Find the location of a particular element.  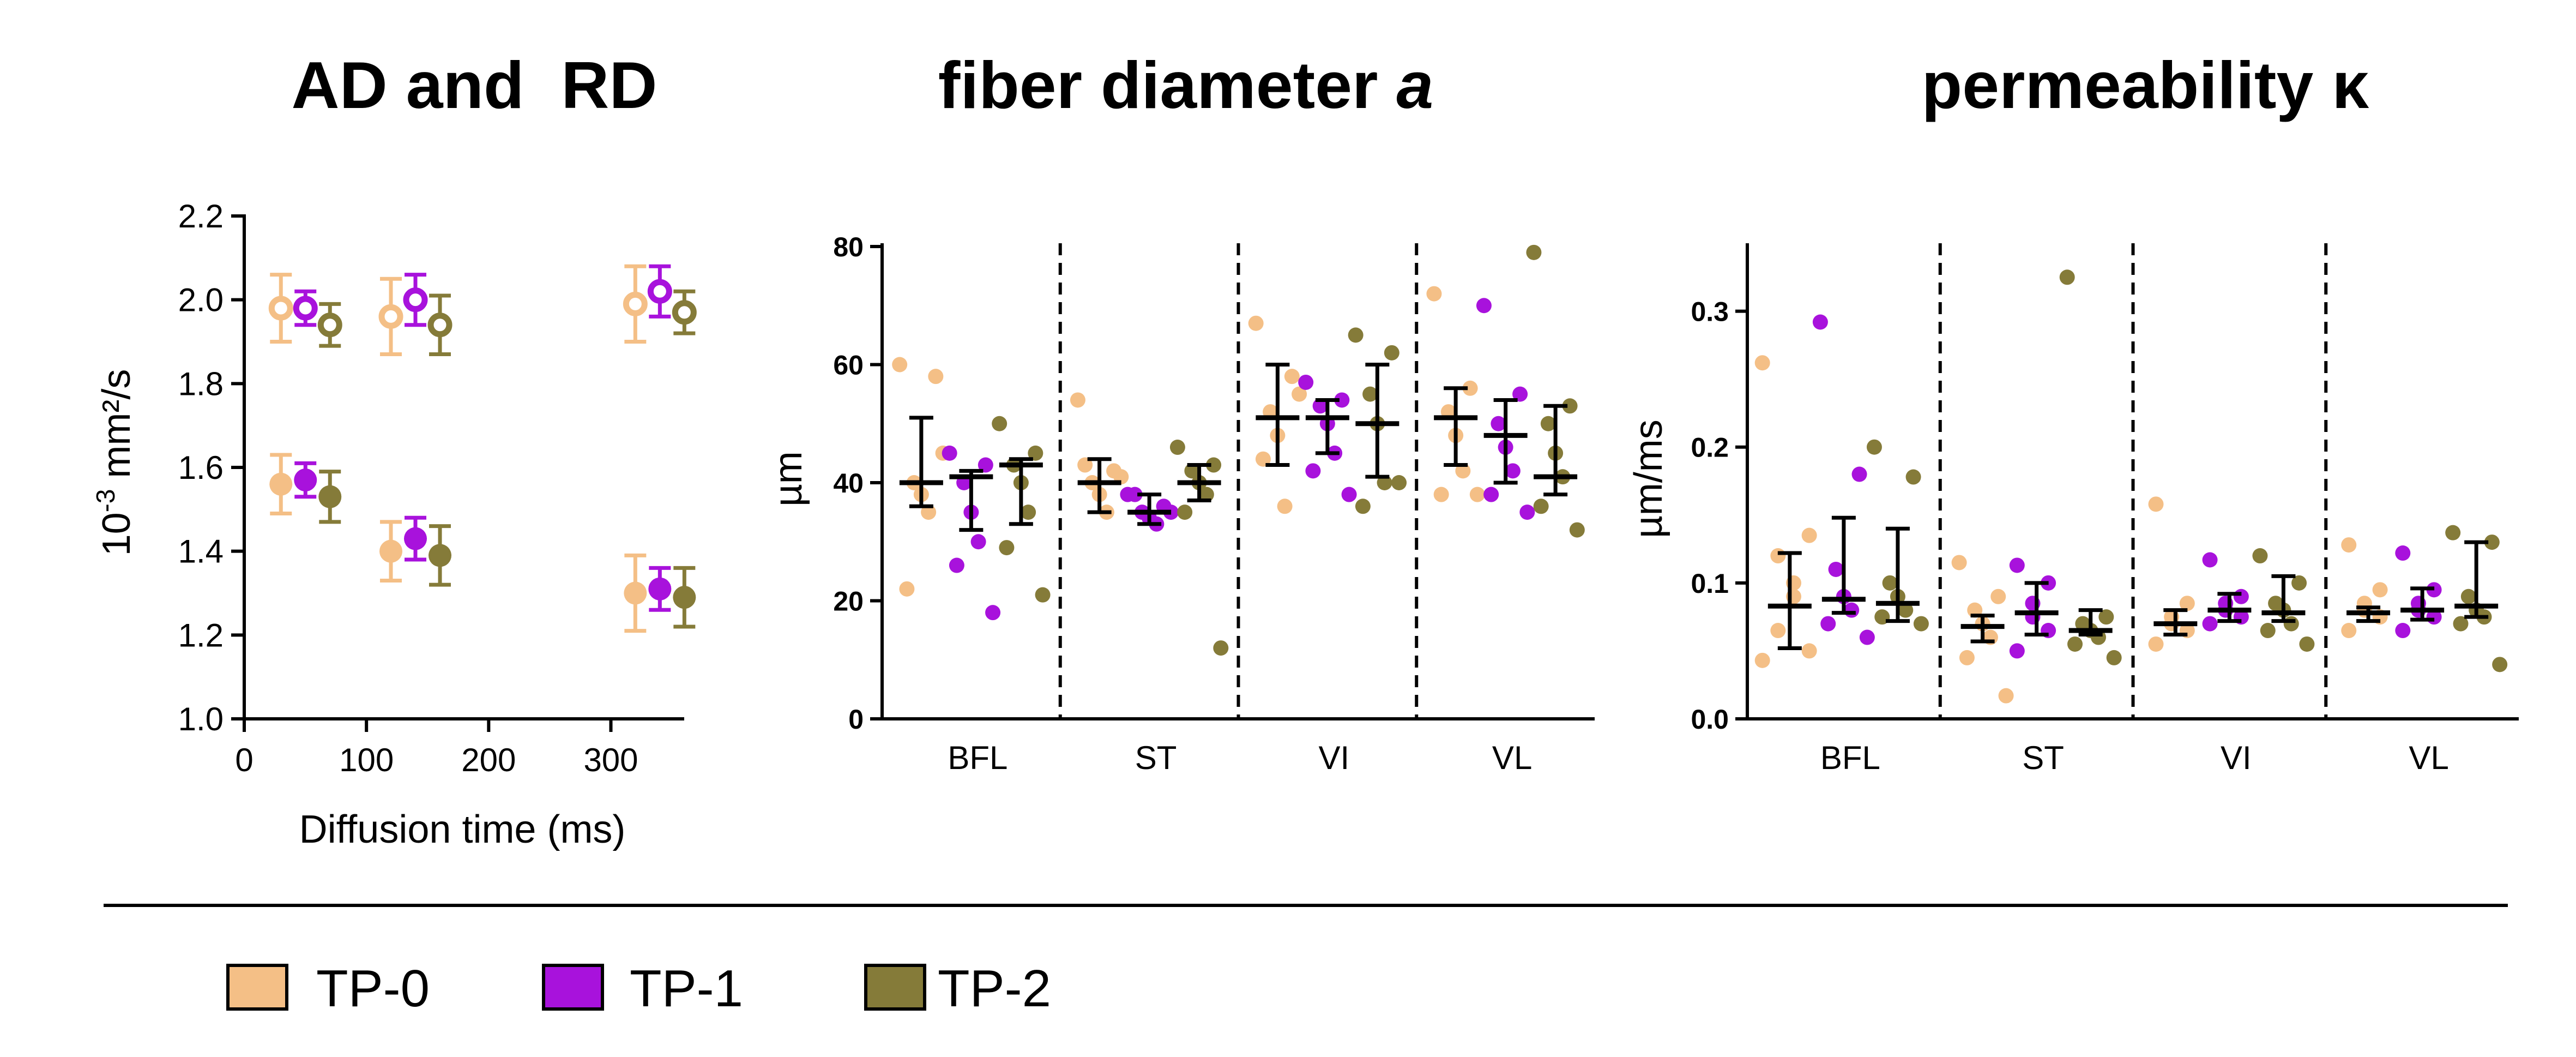

marks-permeability is located at coordinates (2131, 487).